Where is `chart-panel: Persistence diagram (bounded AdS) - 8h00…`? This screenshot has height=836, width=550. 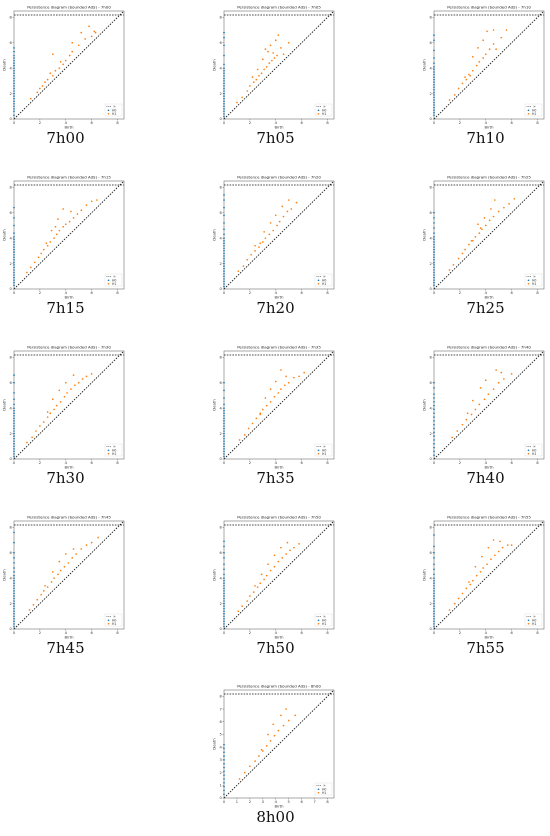
chart-panel: Persistence diagram (bounded AdS) - 8h00… is located at coordinates (275, 758).